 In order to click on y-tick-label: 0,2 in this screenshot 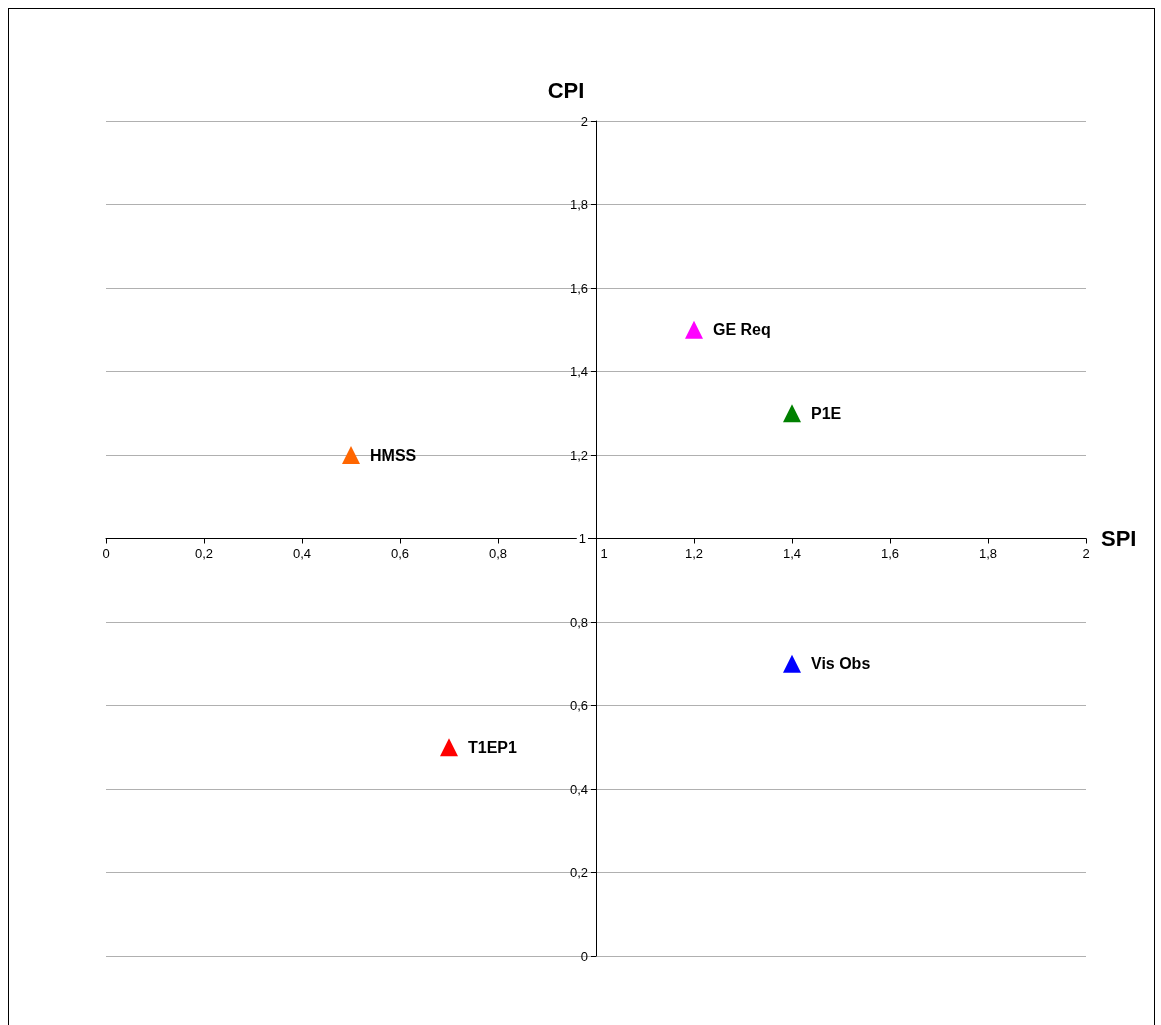, I will do `click(578, 872)`.